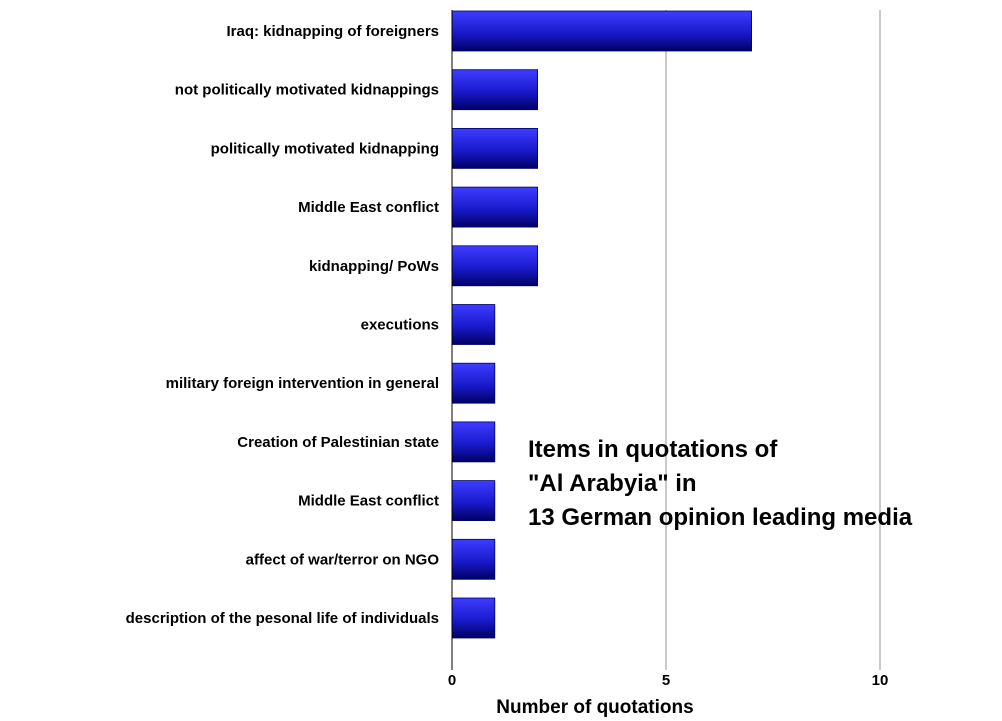 Image resolution: width=1002 pixels, height=721 pixels. What do you see at coordinates (653, 449) in the screenshot?
I see `annotation-line-1: Items in quotations of` at bounding box center [653, 449].